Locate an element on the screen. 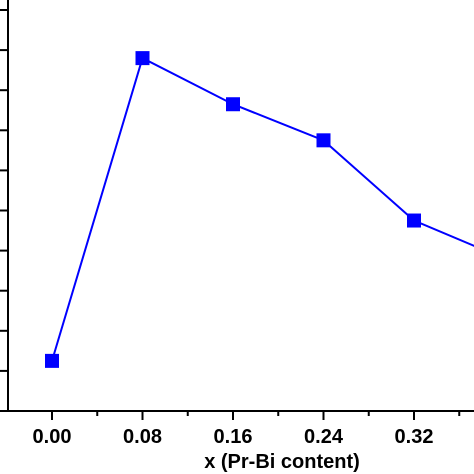 This screenshot has height=474, width=474. x-tick-labels: 0.00 0.08 0.16 0.24 0.32 is located at coordinates (233, 437).